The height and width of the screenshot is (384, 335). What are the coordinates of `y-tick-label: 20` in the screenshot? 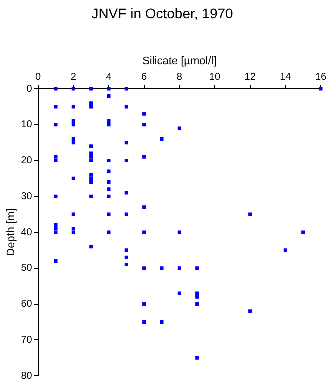 It's located at (27, 161).